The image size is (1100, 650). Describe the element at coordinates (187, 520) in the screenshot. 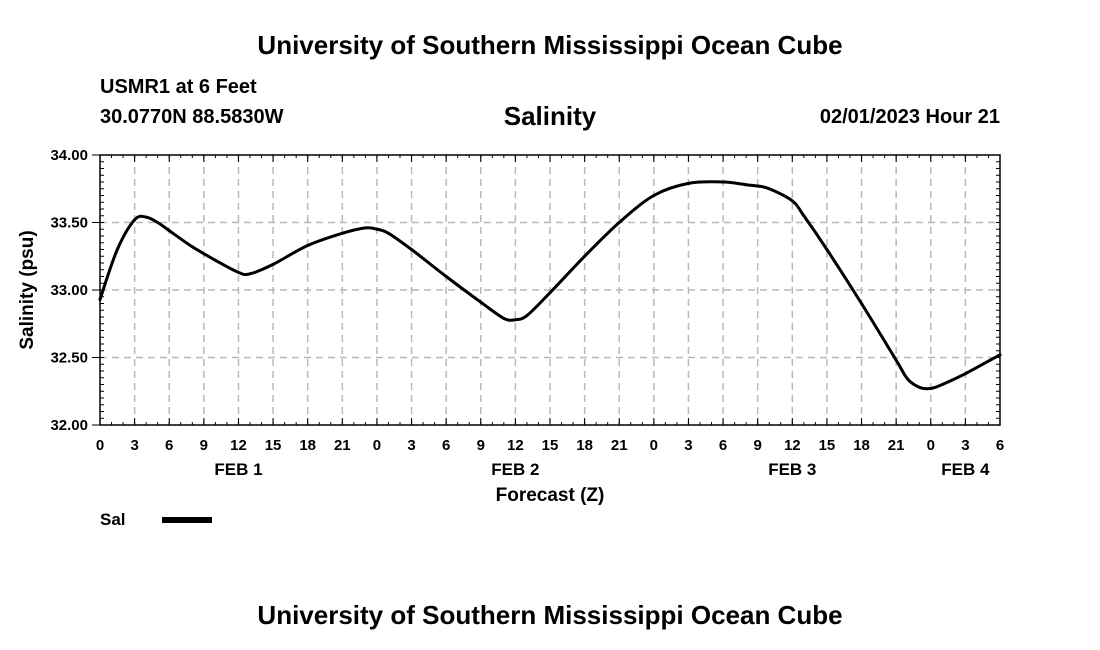

I see `legend-swatch` at that location.